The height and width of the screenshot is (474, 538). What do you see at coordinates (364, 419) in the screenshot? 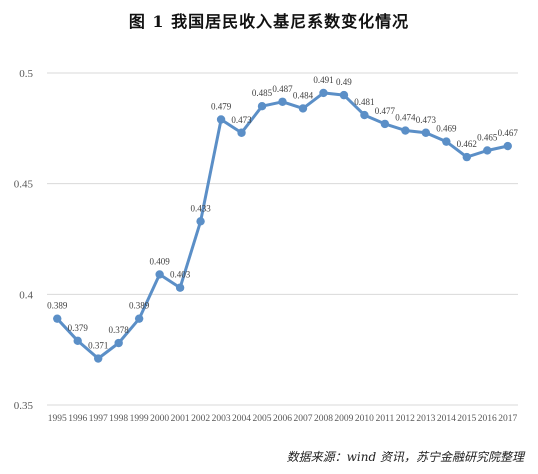
I see `x-tick-label: 2010` at bounding box center [364, 419].